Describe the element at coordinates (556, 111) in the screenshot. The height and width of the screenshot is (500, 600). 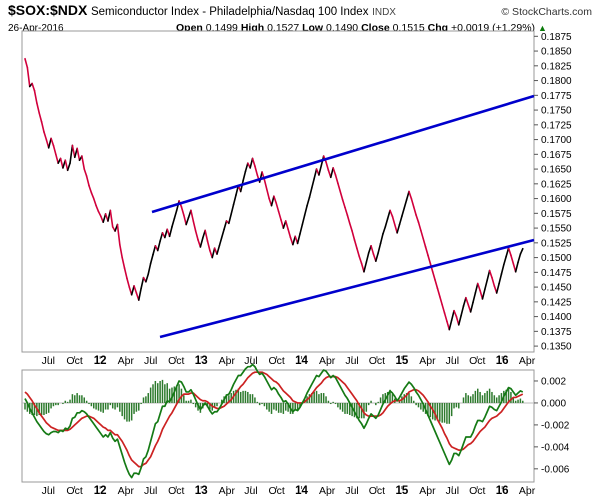
I see `price-axis-label: 0.1750` at that location.